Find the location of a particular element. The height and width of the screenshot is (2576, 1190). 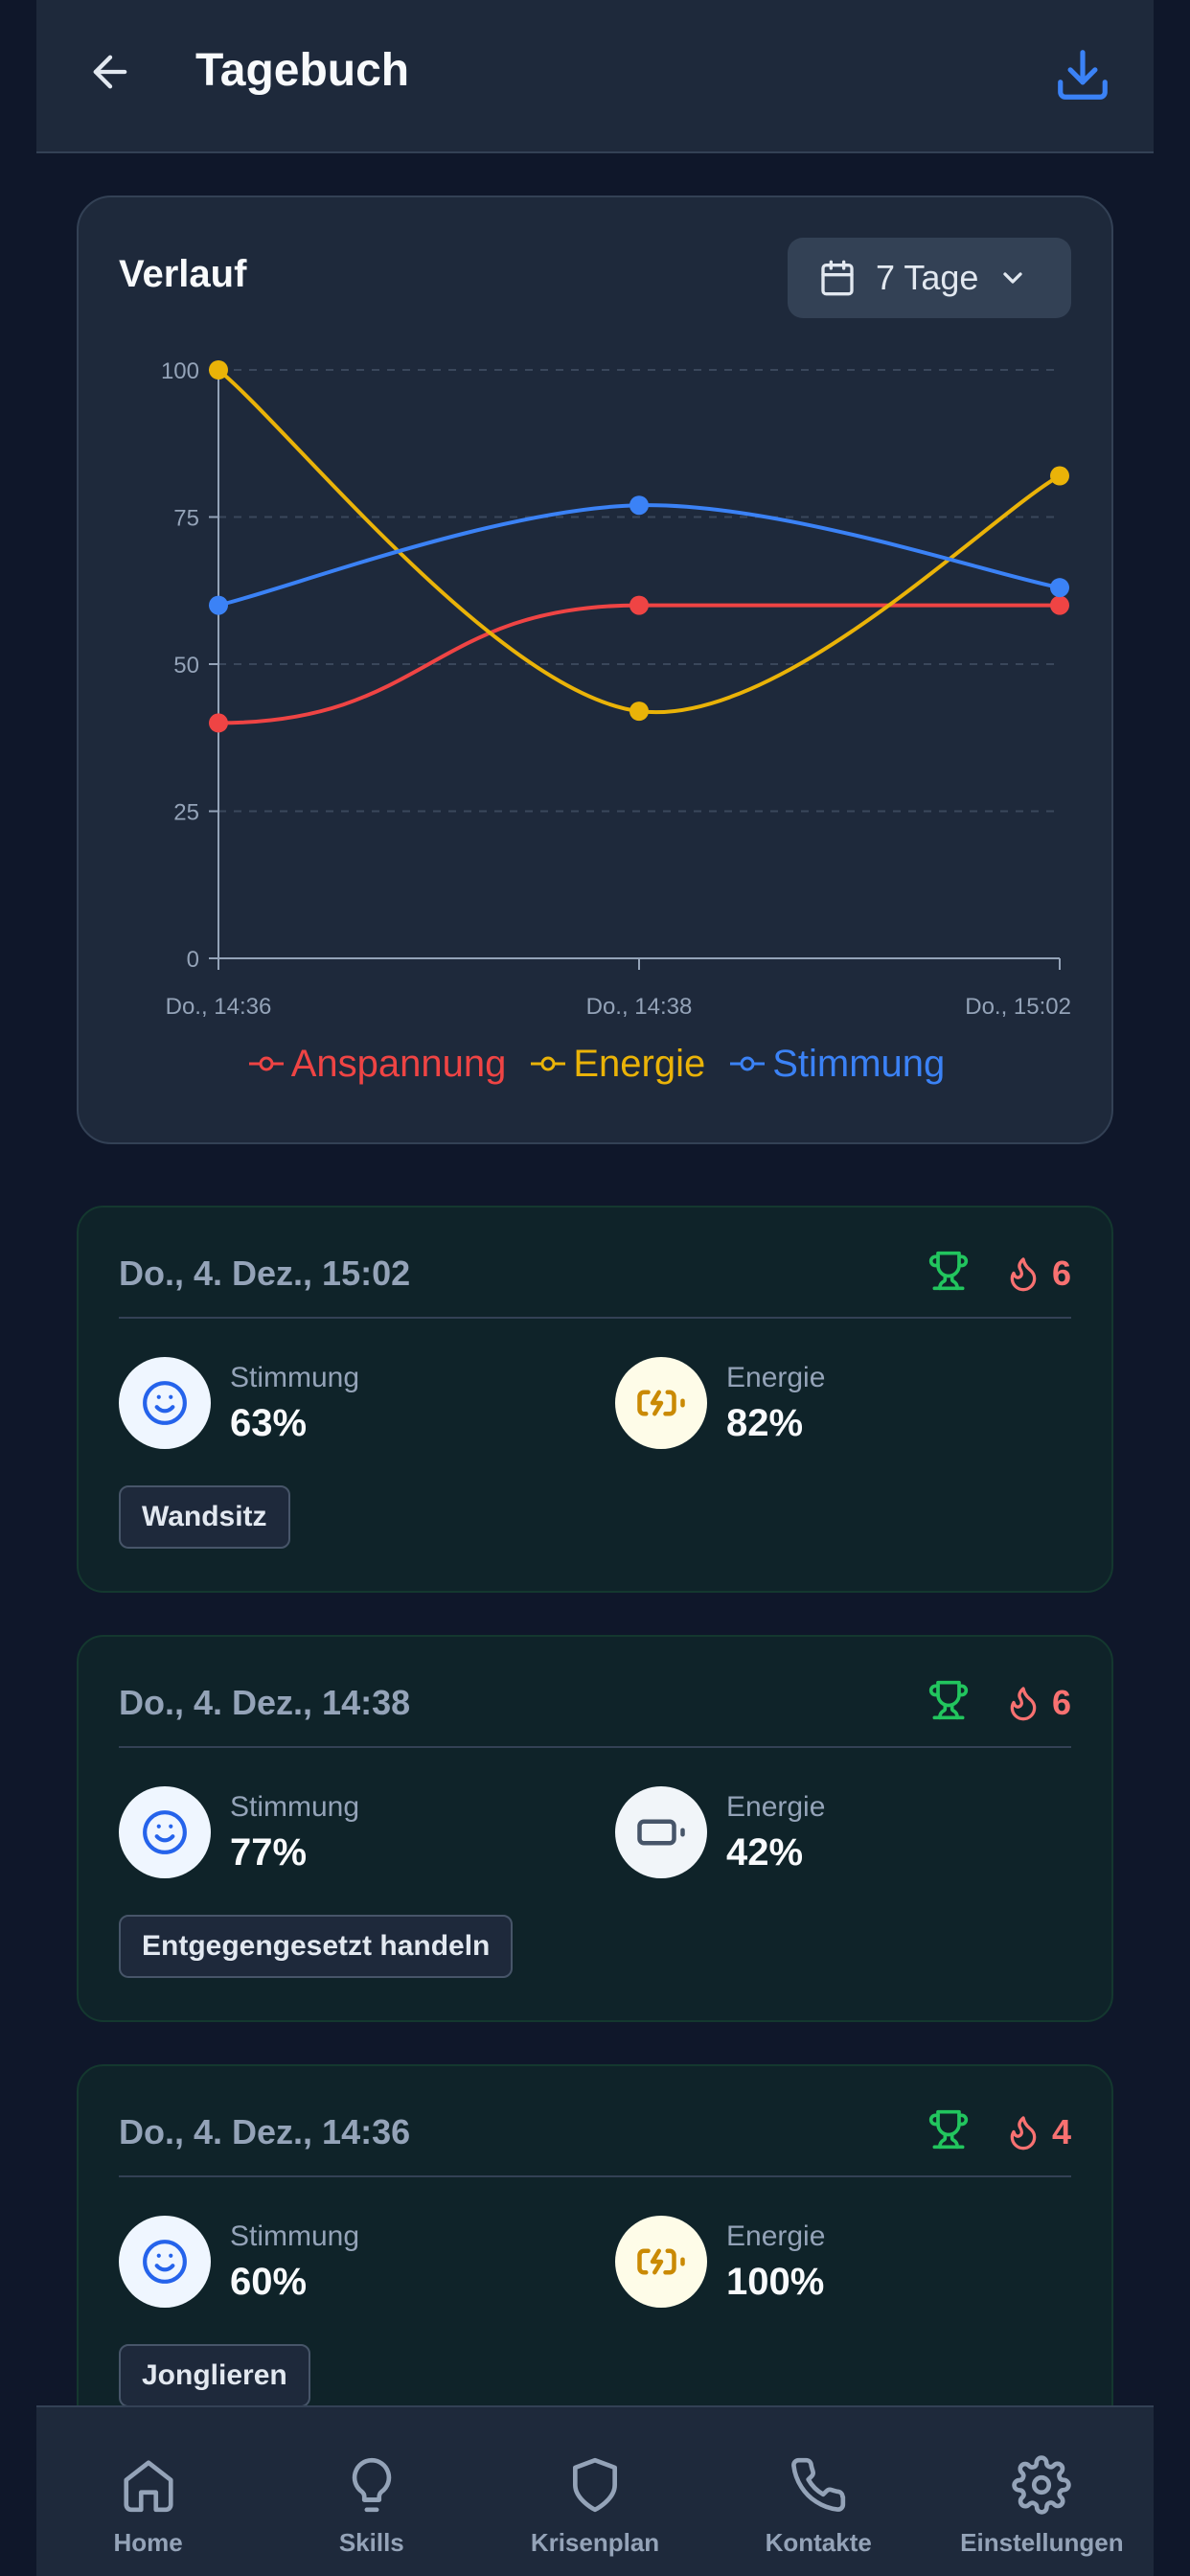

entry-date: Do., 4. Dez., 14:36 is located at coordinates (265, 2131).